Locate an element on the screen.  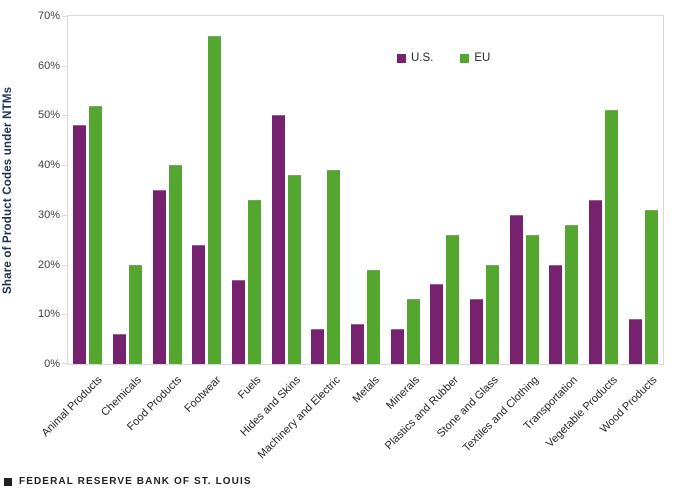
x-category-label: Plastics and Rubber is located at coordinates (422, 413).